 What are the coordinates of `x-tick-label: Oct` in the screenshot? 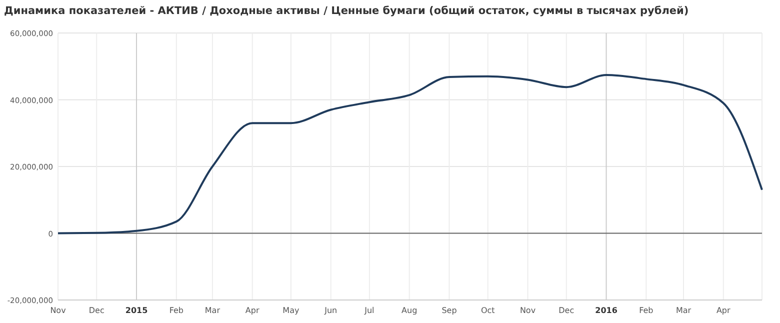 It's located at (487, 310).